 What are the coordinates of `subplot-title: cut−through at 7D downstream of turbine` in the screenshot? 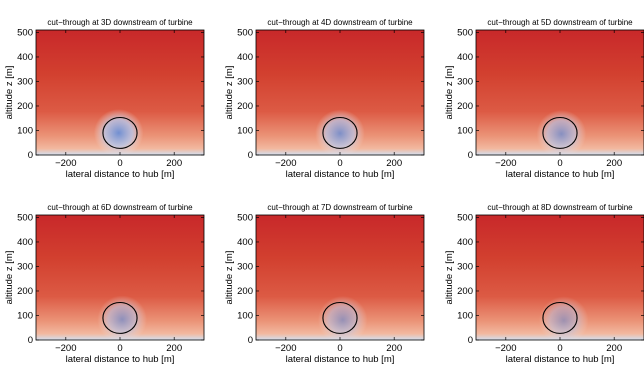 It's located at (340, 207).